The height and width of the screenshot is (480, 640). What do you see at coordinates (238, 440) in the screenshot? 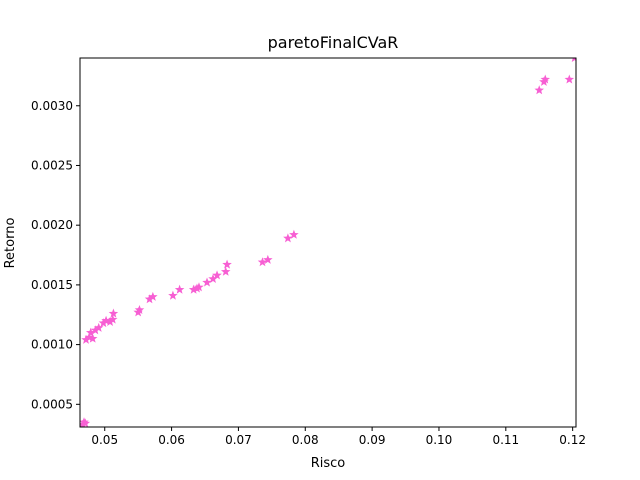
I see `x-tick-label: 0.07` at bounding box center [238, 440].